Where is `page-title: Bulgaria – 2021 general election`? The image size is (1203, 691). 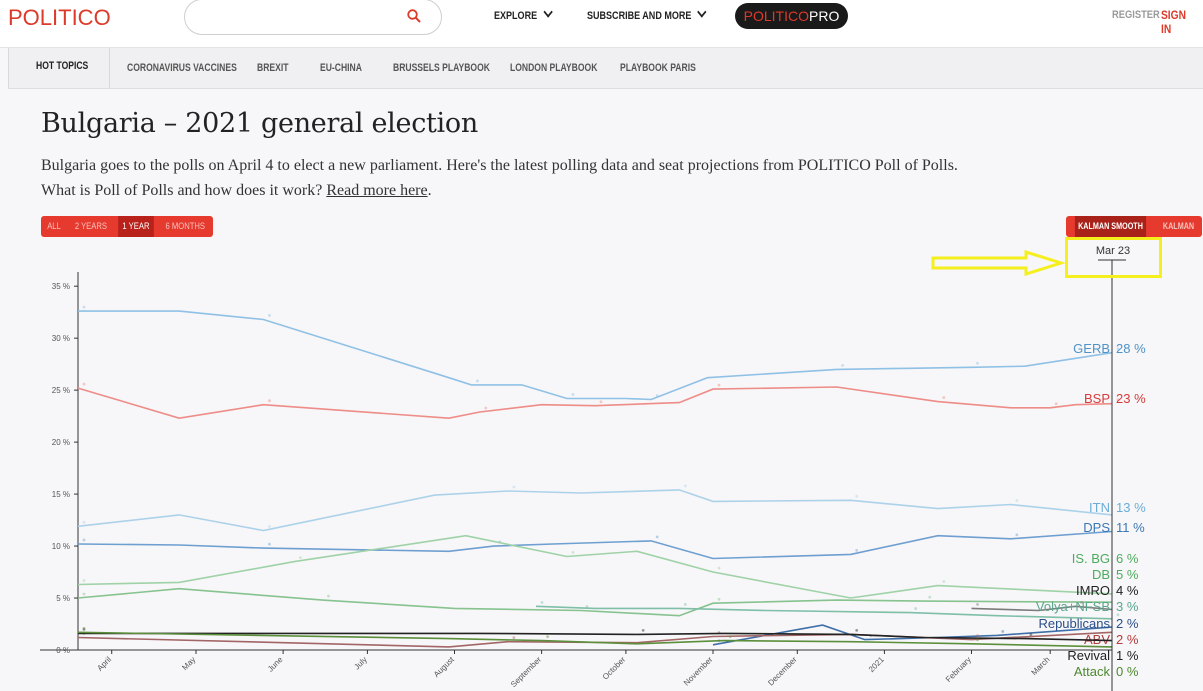 page-title: Bulgaria – 2021 general election is located at coordinates (259, 123).